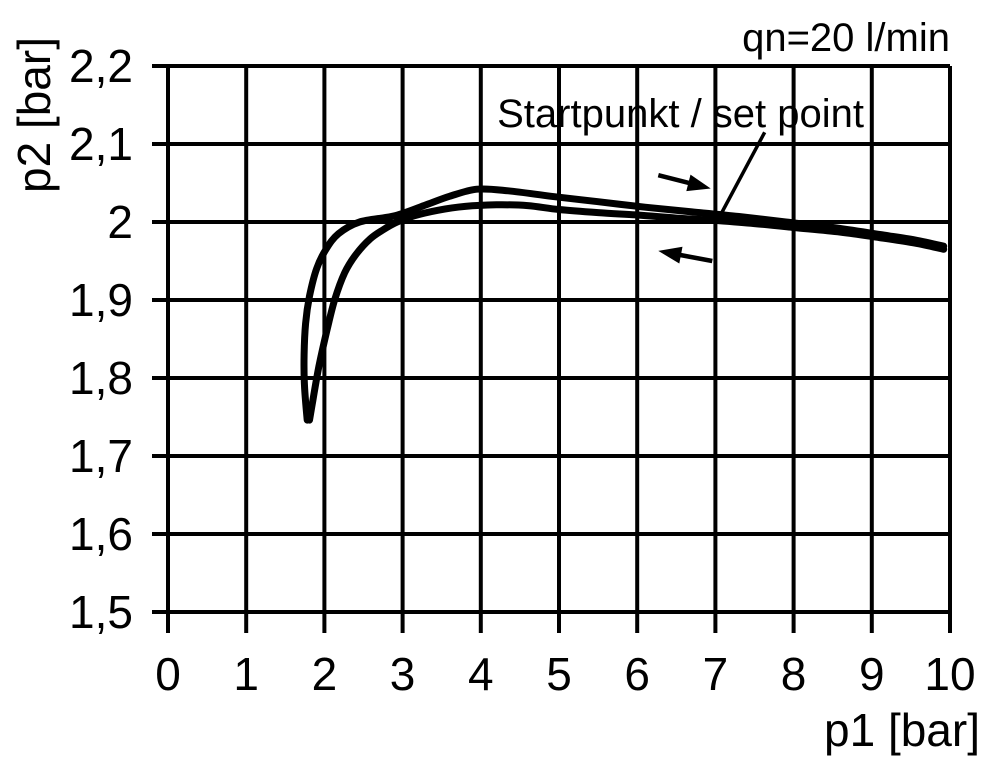 This screenshot has height=769, width=1000. I want to click on x-tick-label: 7, so click(716, 674).